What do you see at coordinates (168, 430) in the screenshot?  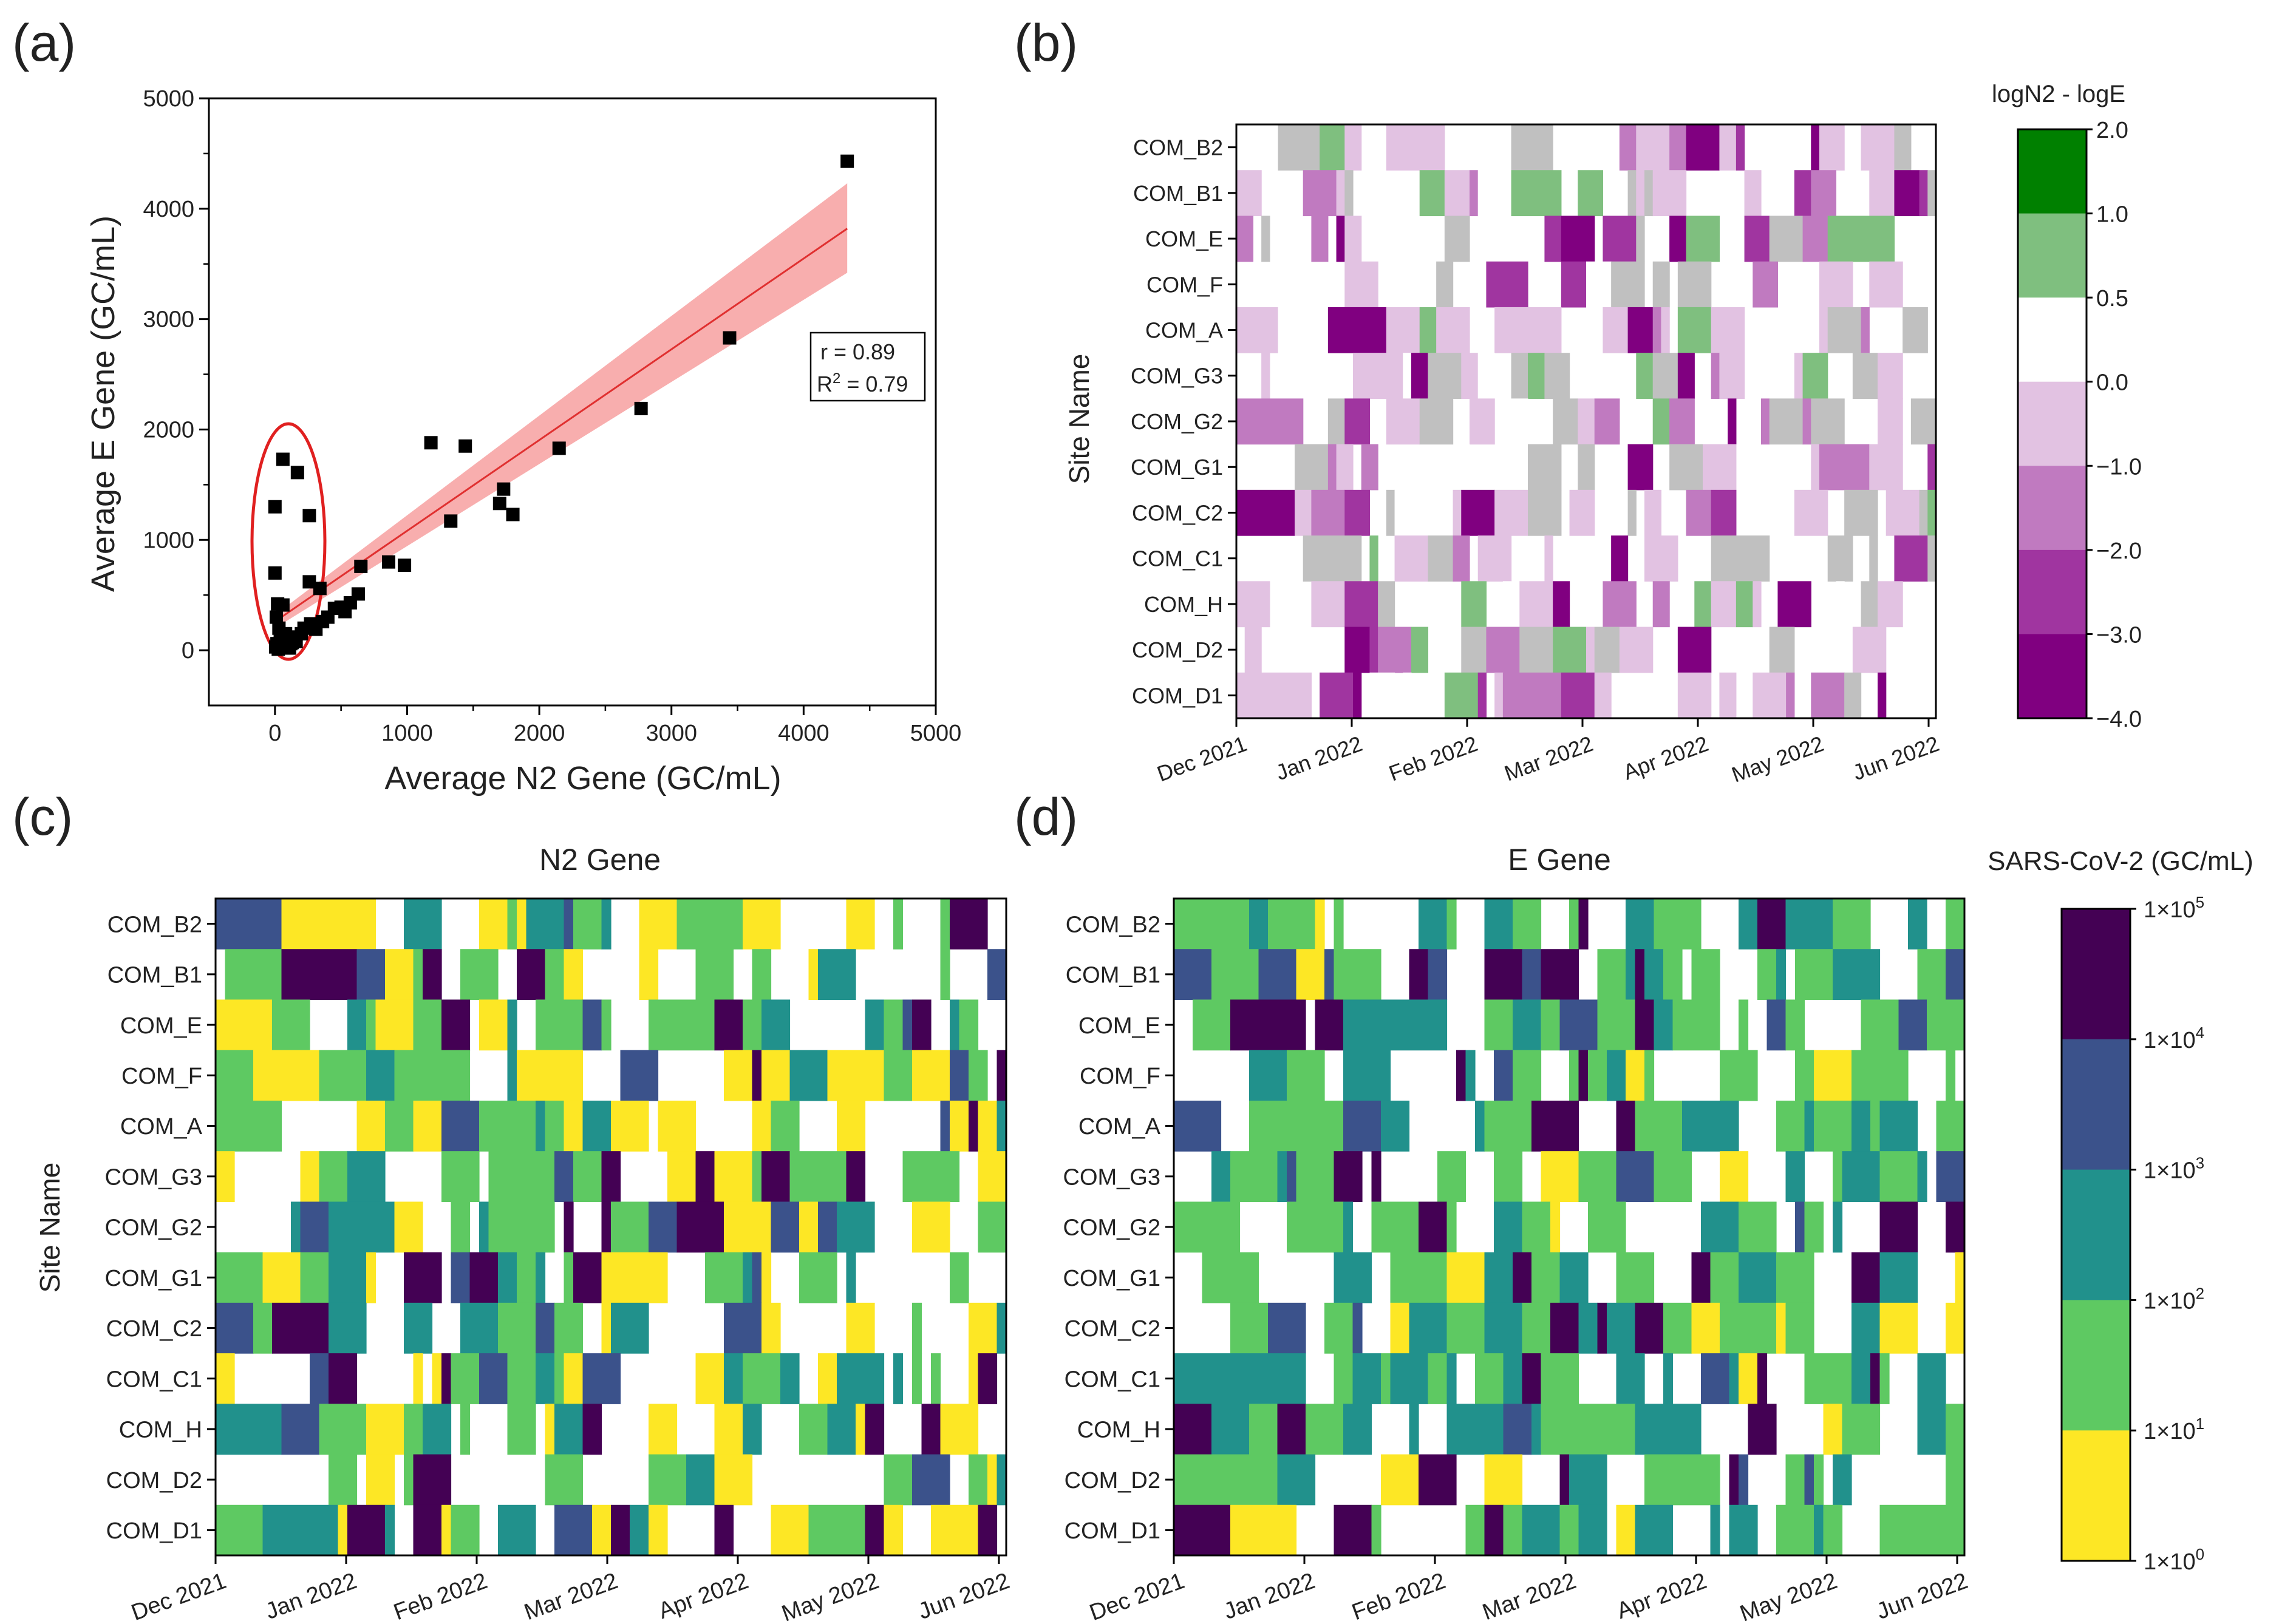 I see `y-tick-label-a: 2000` at bounding box center [168, 430].